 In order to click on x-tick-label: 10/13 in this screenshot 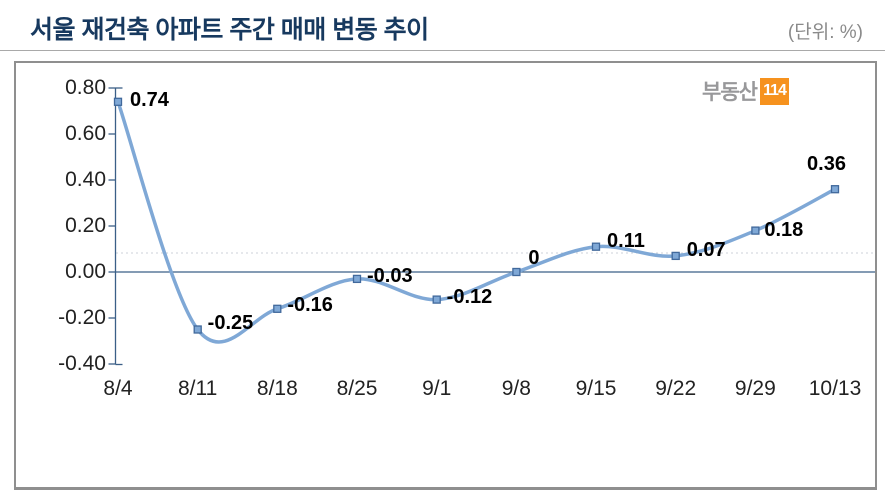, I will do `click(835, 388)`.